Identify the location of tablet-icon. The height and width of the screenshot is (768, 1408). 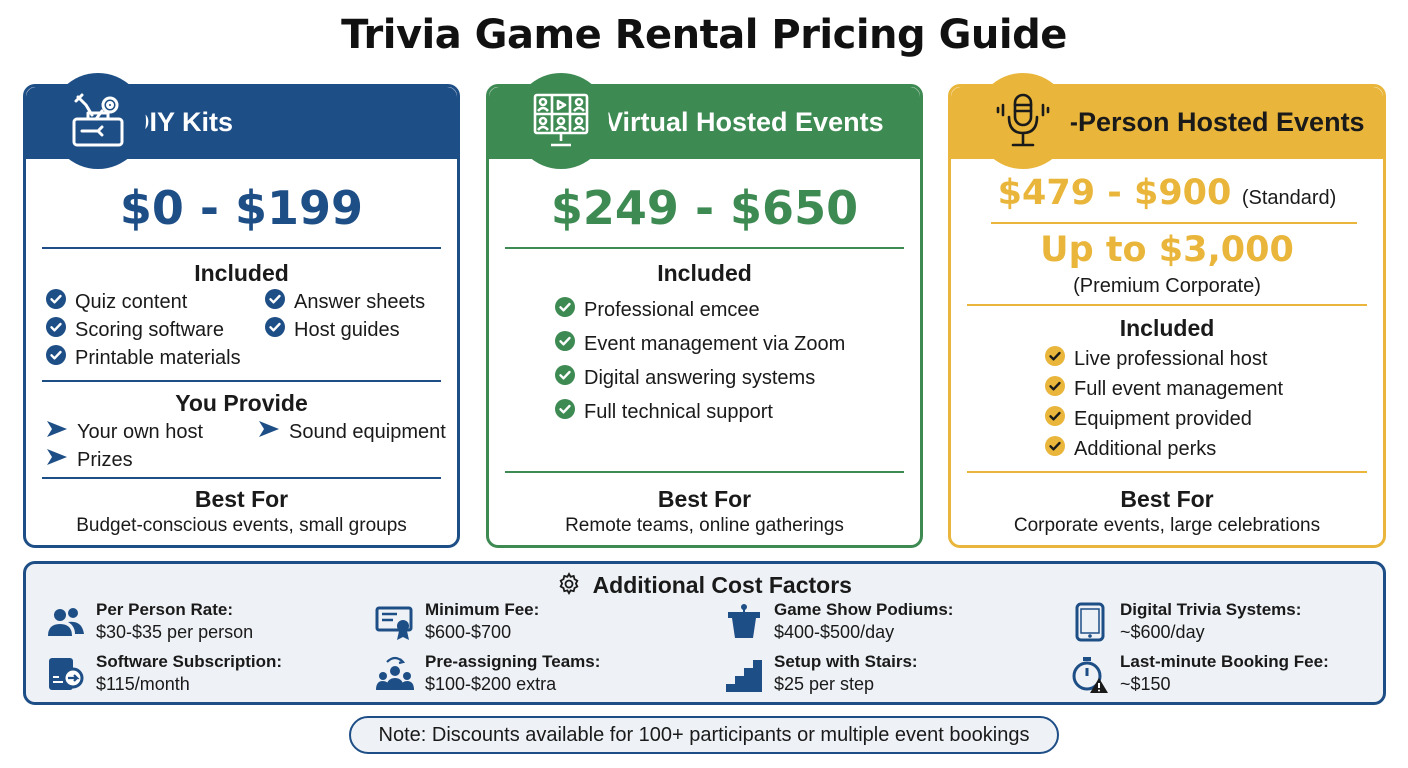
(1090, 622).